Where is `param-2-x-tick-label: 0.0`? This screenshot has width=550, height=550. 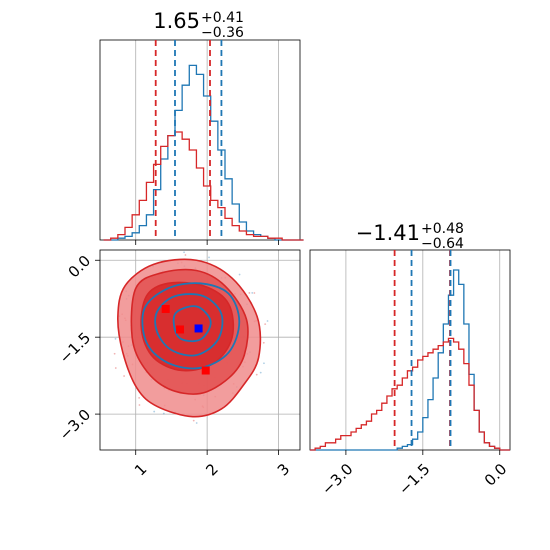
param-2-x-tick-label: 0.0 is located at coordinates (496, 475).